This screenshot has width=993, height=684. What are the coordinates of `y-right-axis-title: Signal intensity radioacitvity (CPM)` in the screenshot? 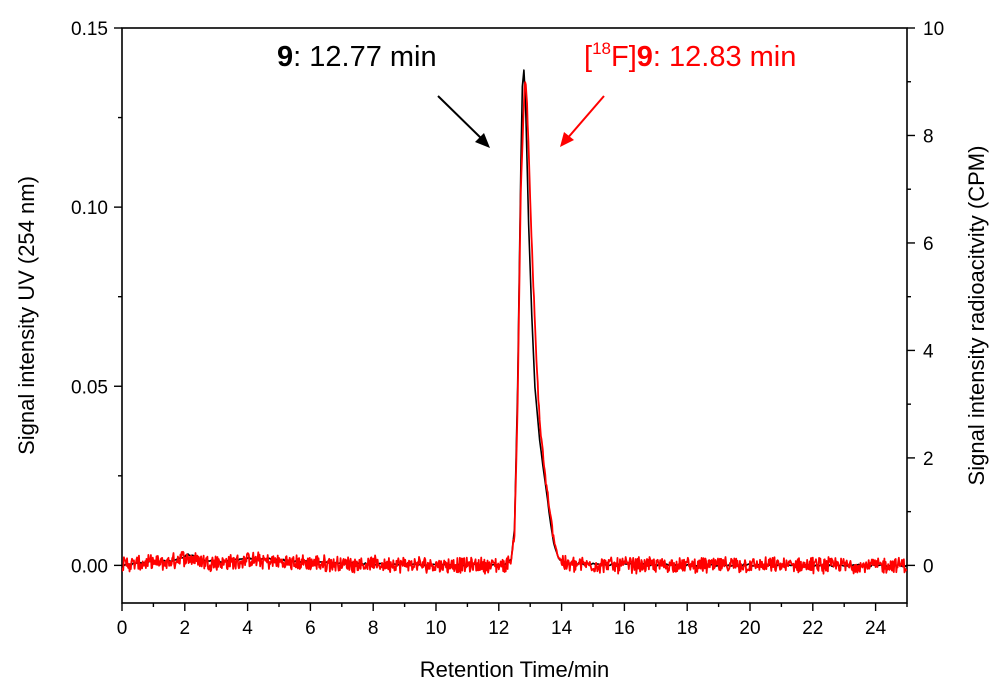 It's located at (976, 316).